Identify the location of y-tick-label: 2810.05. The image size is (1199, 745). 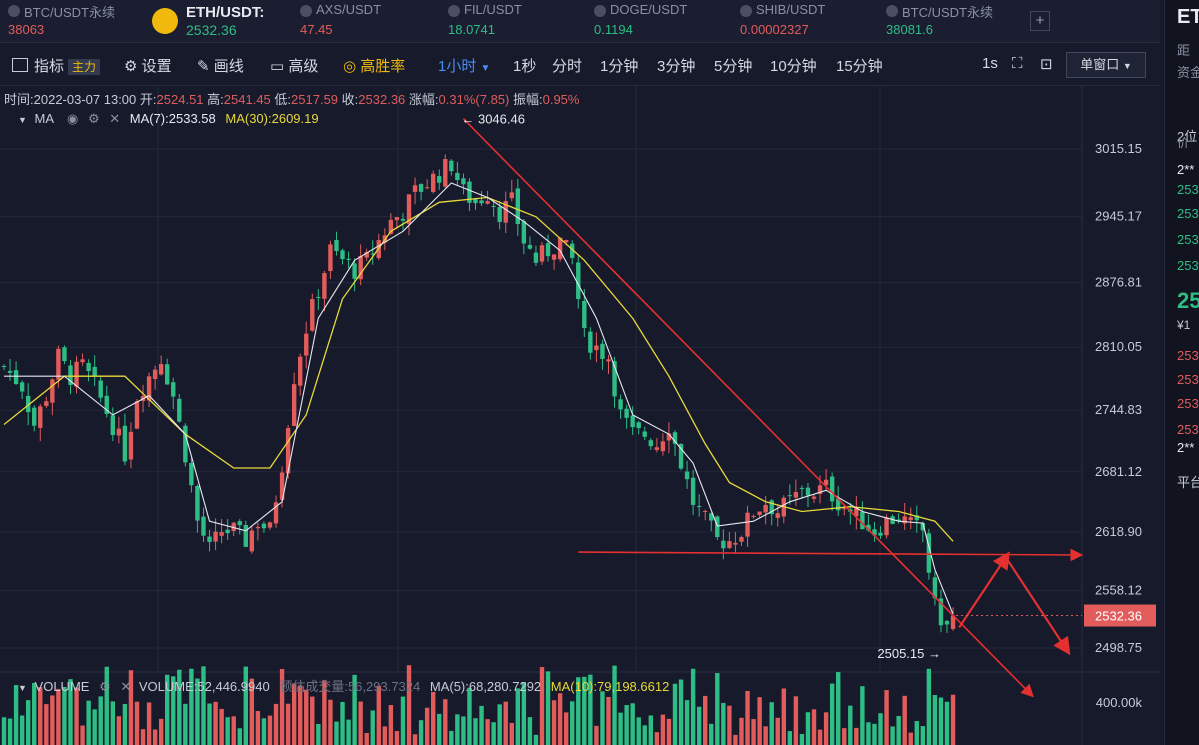
(1118, 346).